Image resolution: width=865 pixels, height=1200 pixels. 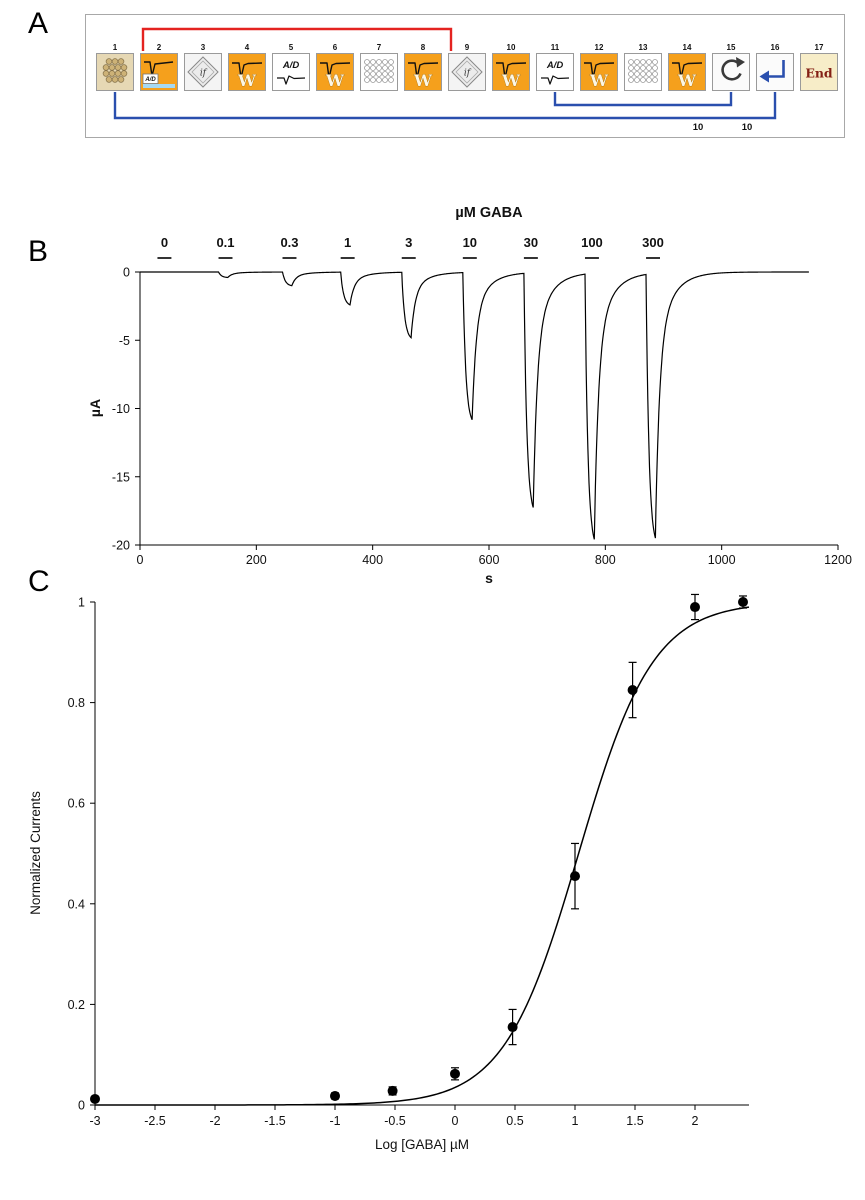 What do you see at coordinates (467, 47) in the screenshot?
I see `step-number: 9` at bounding box center [467, 47].